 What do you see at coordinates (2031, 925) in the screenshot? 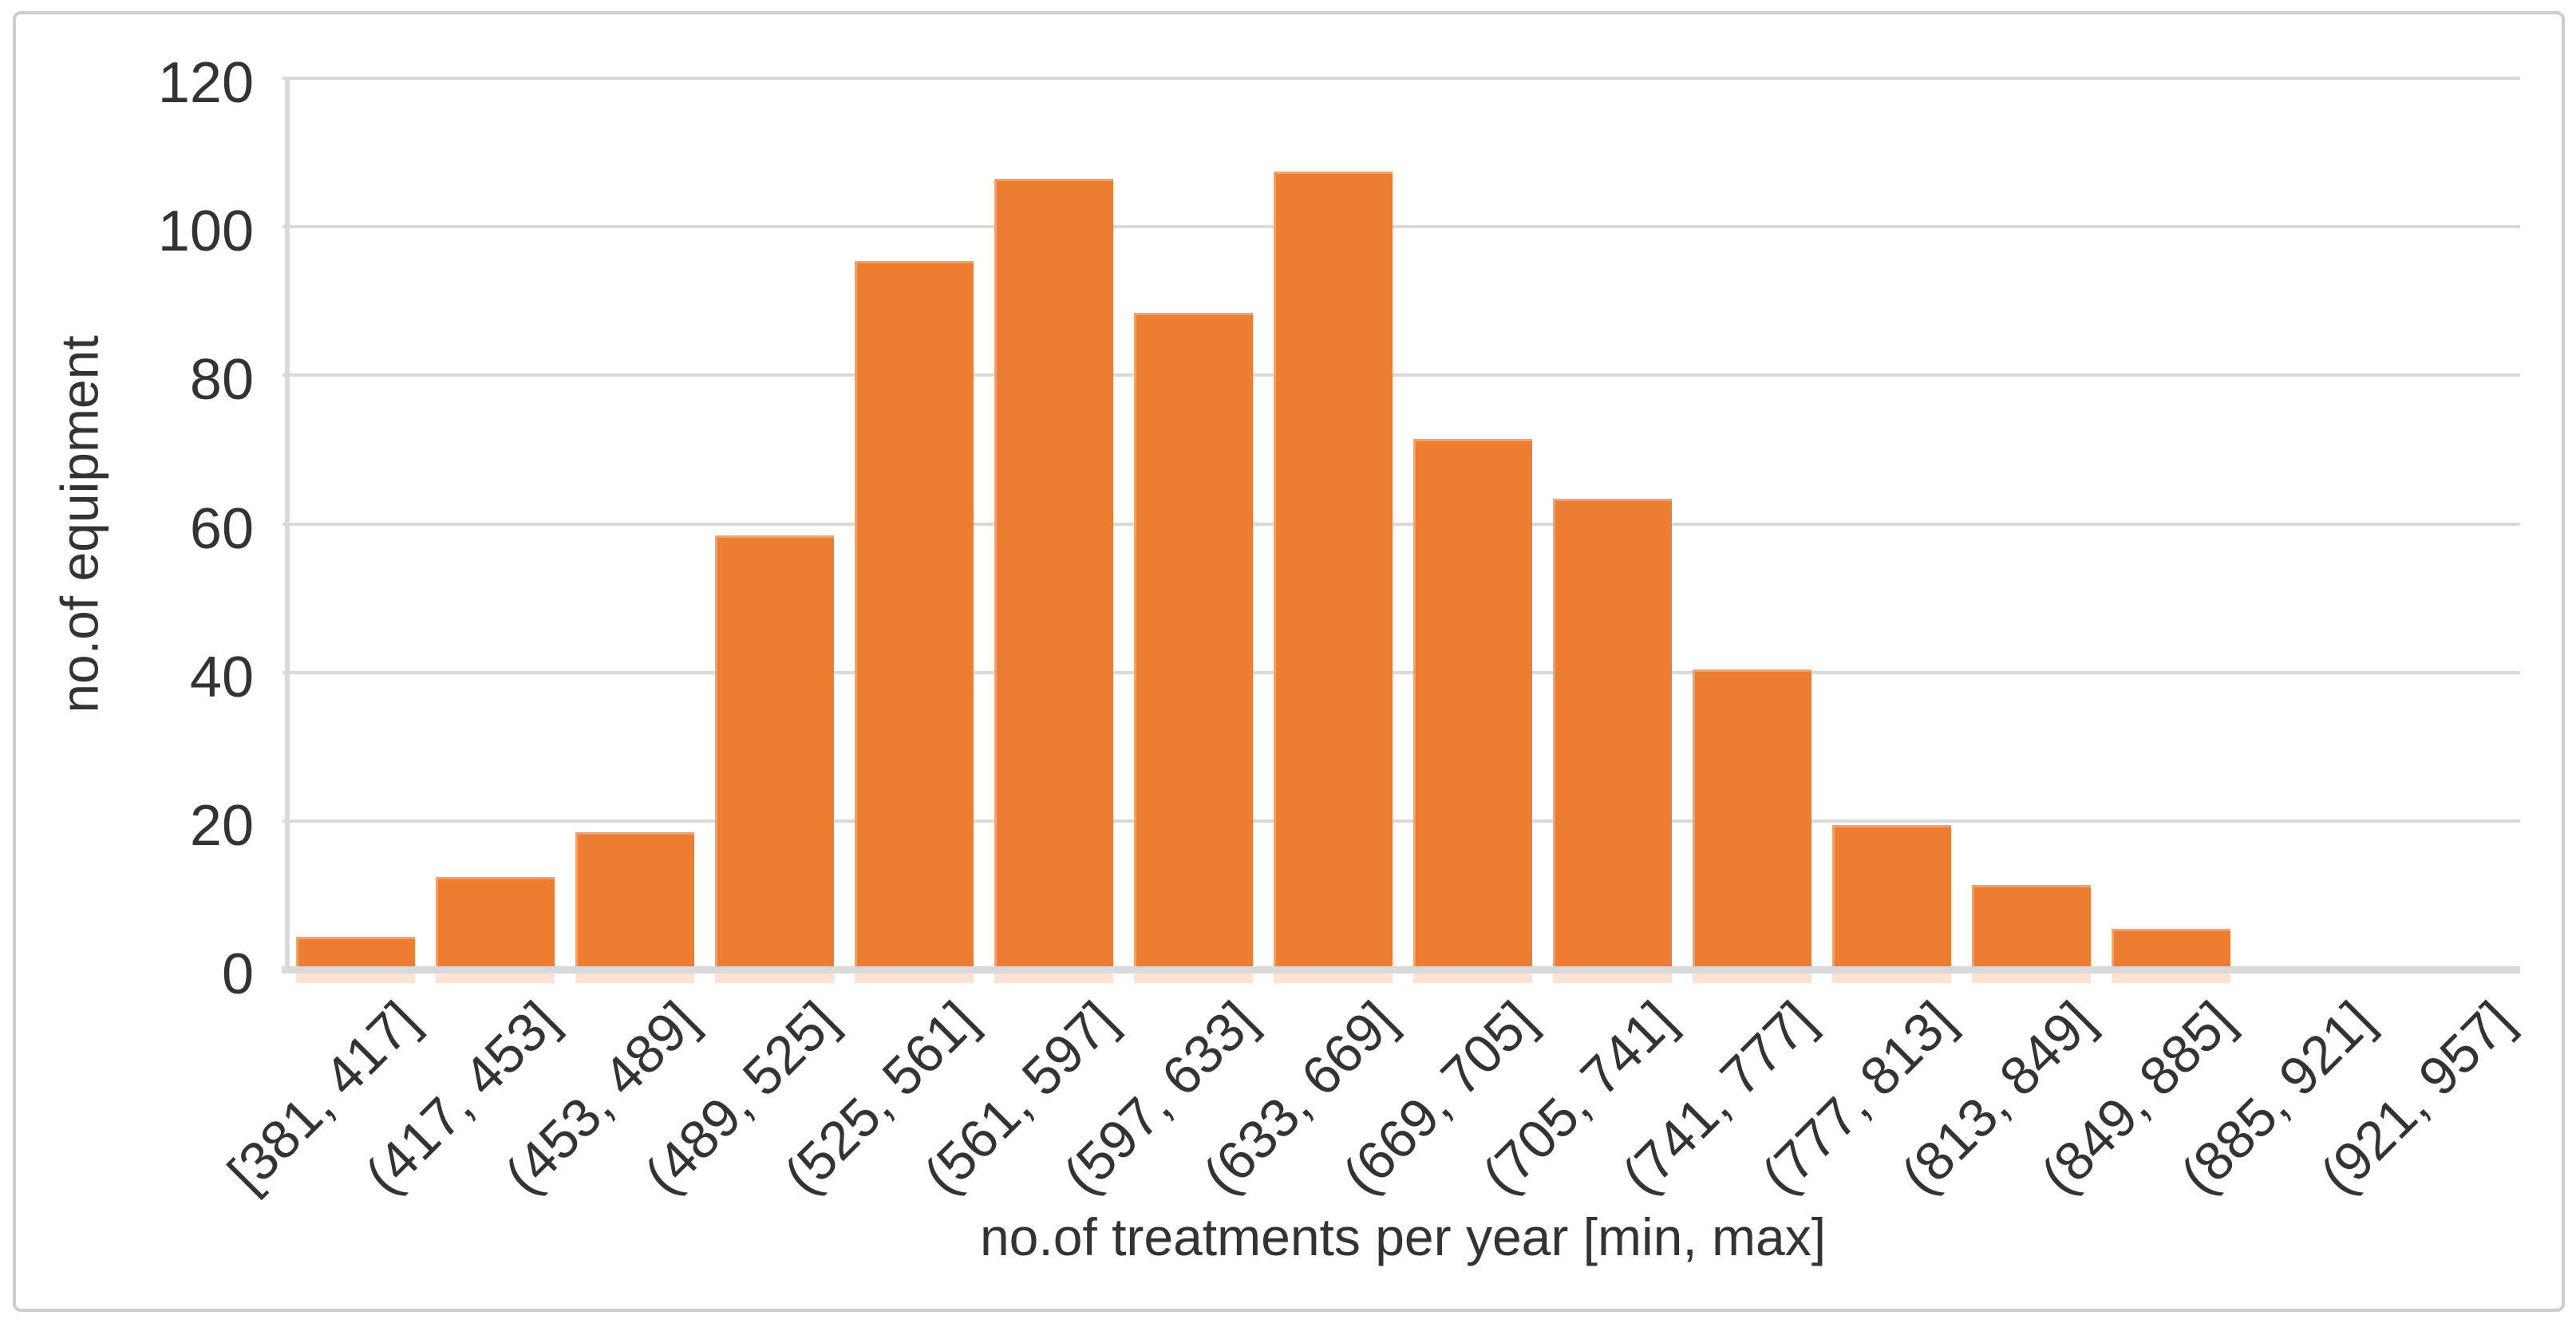
I see `bar-(813, 849]` at bounding box center [2031, 925].